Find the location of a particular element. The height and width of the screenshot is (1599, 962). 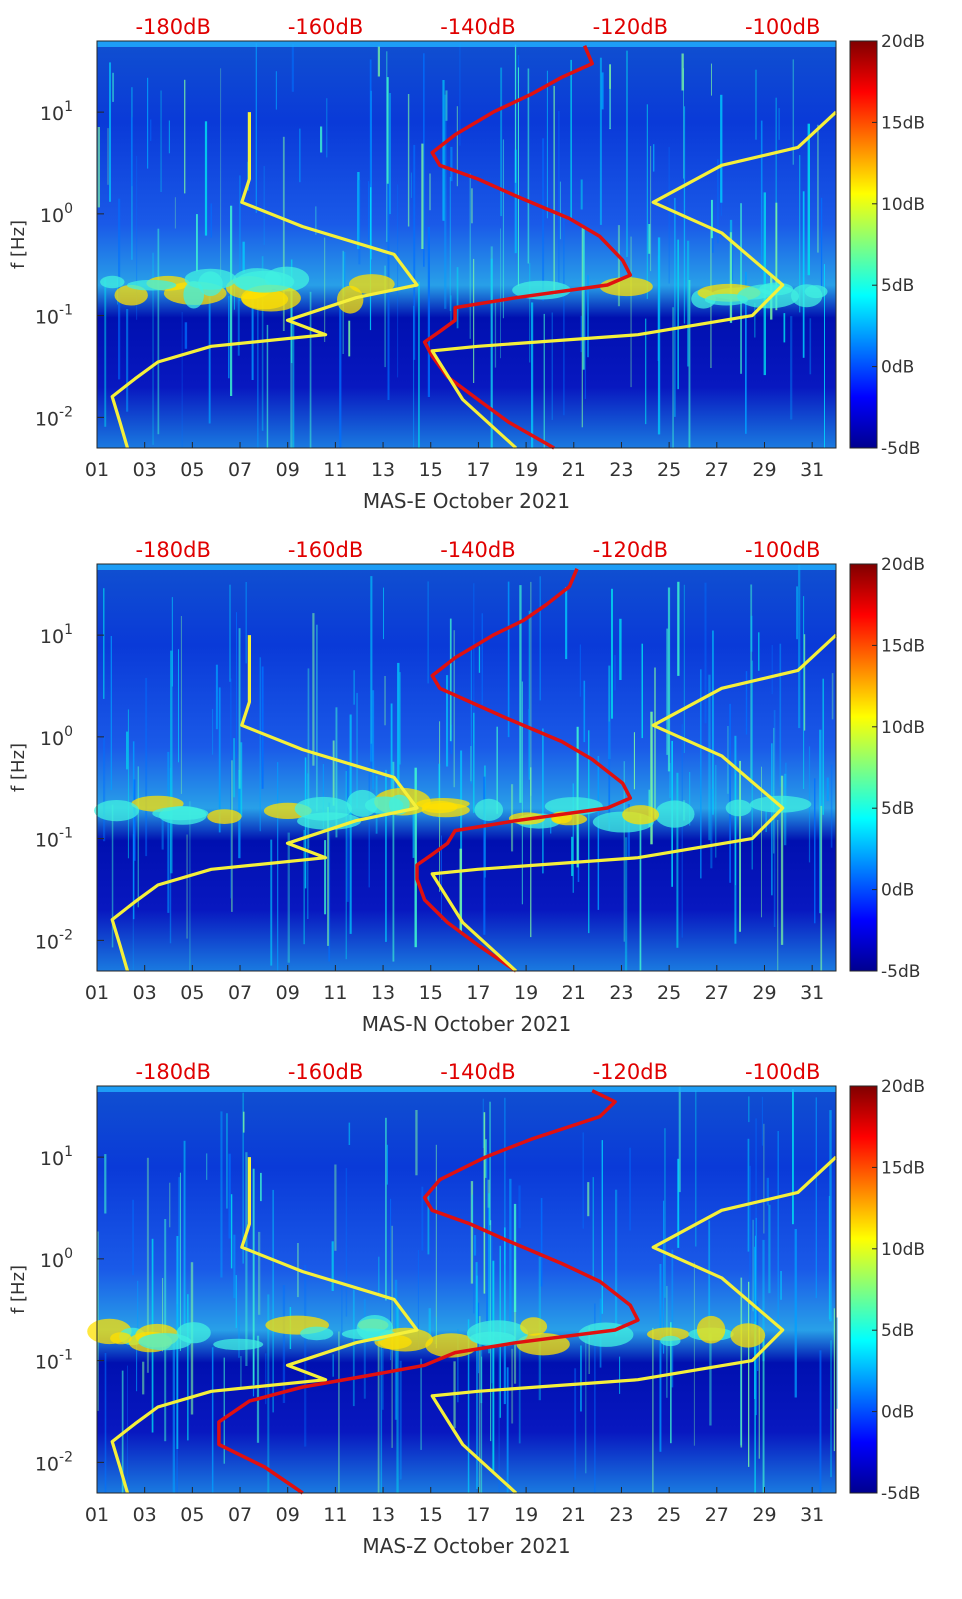

colorbar-tick-label: 10dB is located at coordinates (903, 728).